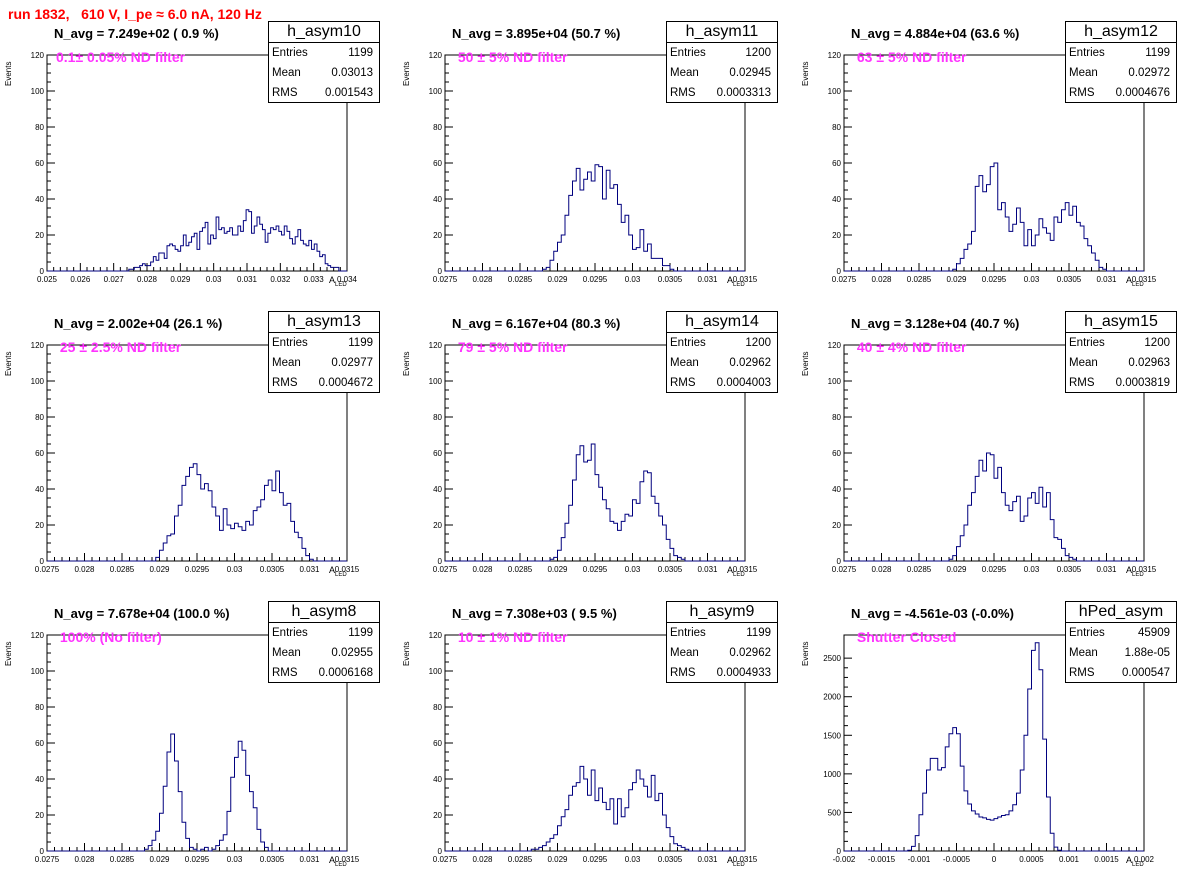 The image size is (1196, 890). I want to click on x-tick-label: 0.0005, so click(1031, 859).